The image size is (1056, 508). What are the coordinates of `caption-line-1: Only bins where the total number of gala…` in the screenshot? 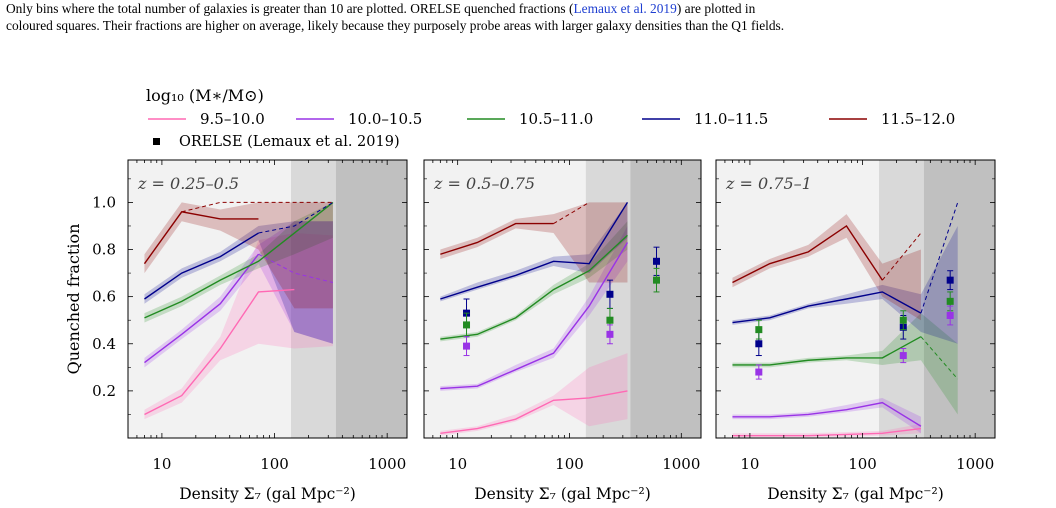 It's located at (529, 8).